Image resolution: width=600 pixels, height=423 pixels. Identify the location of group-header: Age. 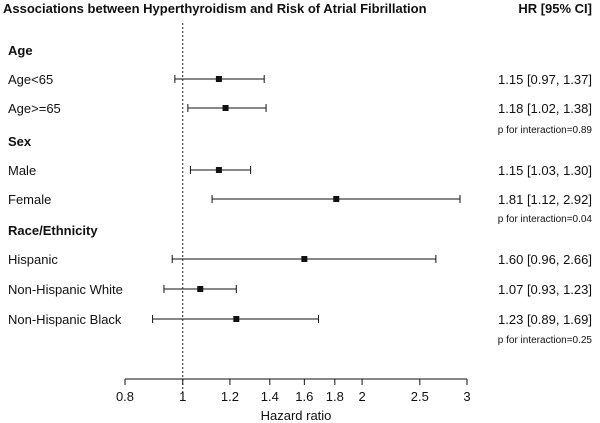
(20, 50).